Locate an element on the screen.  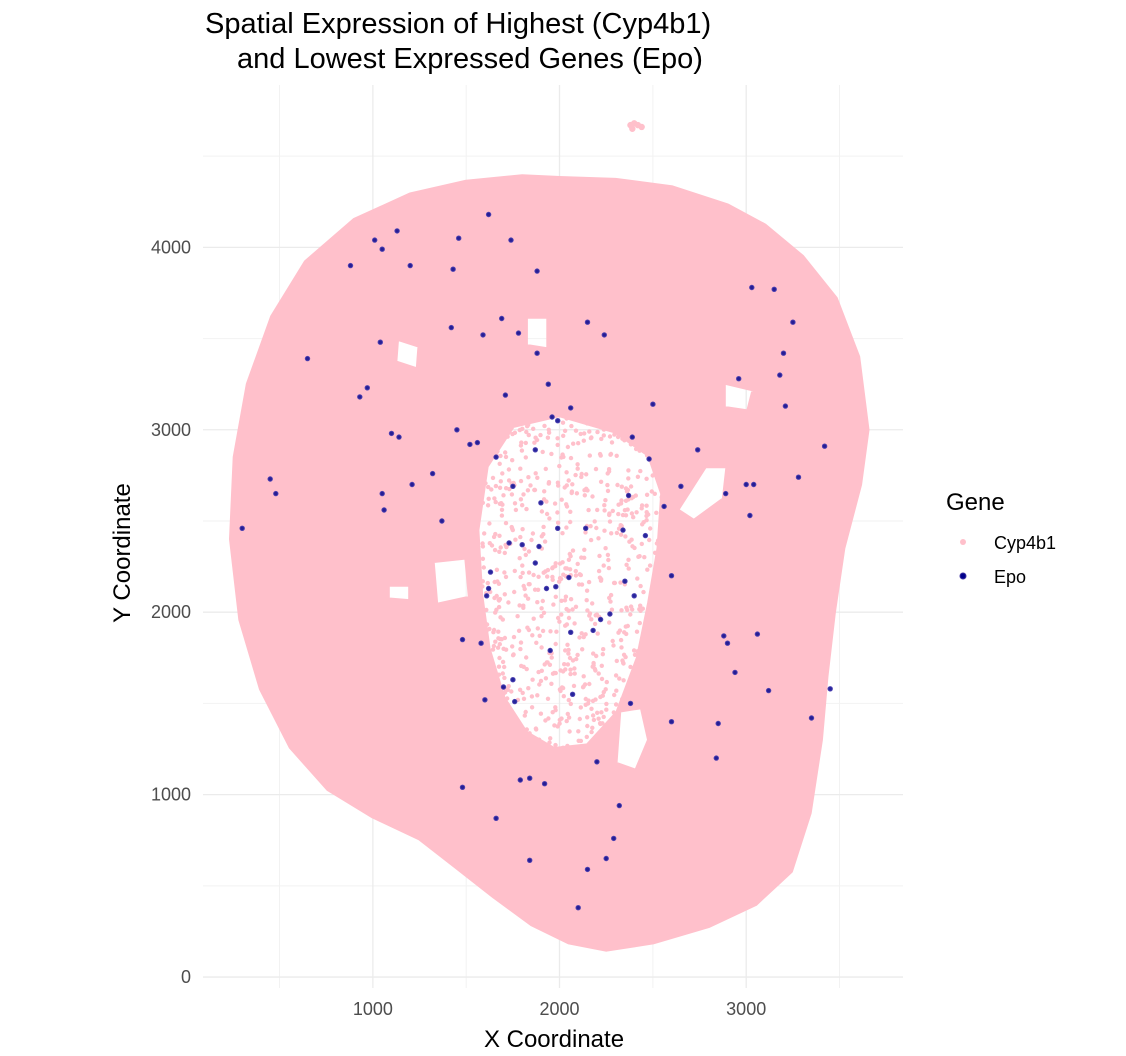
x-tick-label: 2000 is located at coordinates (560, 1009).